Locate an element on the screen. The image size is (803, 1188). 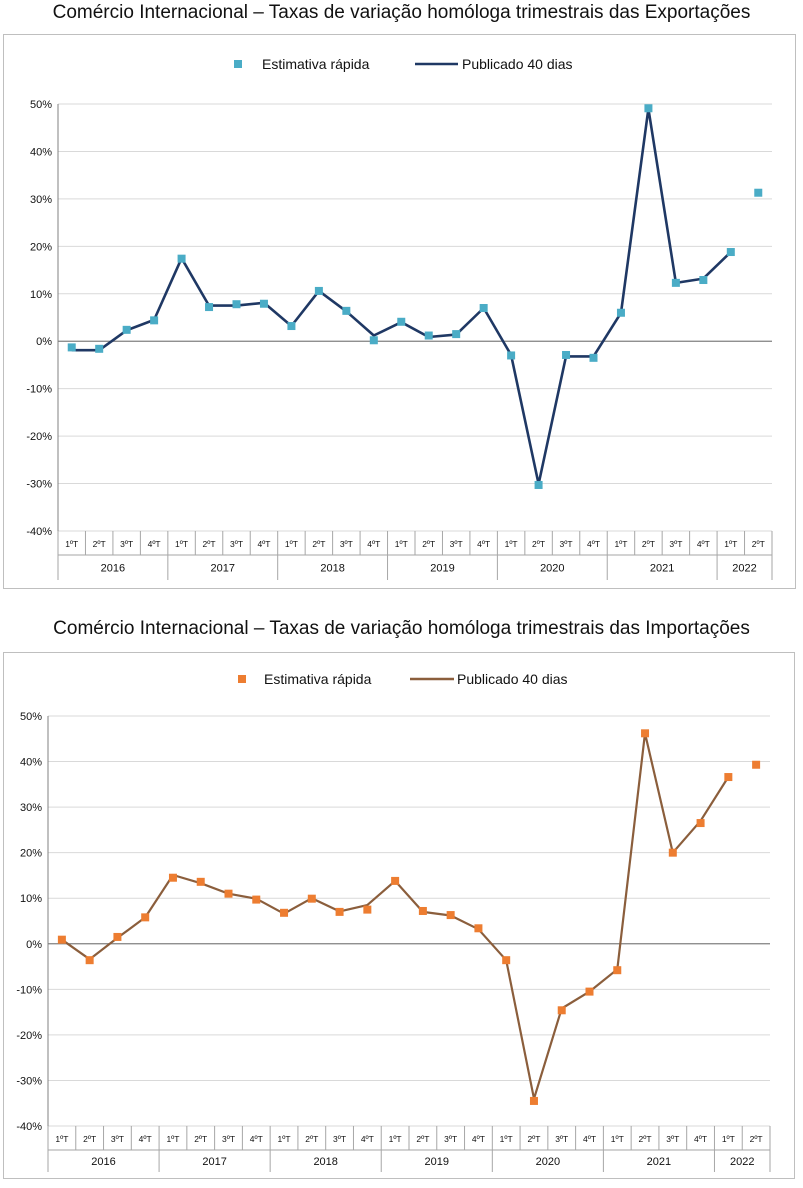
exports-y-tick-label: 50% is located at coordinates (41, 105).